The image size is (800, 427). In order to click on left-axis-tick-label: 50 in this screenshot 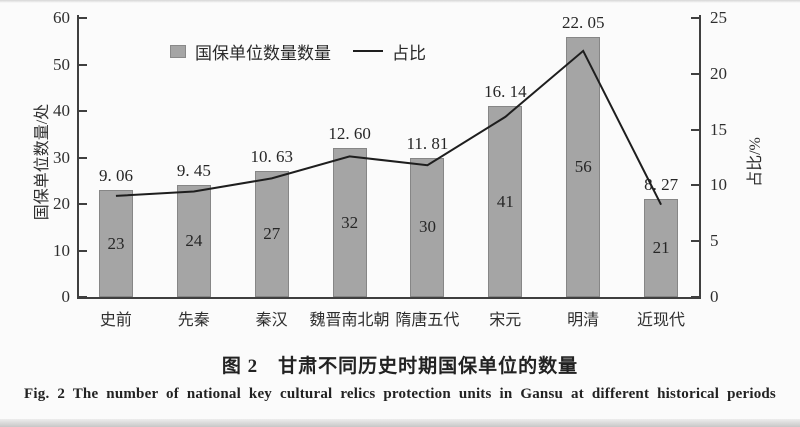, I will do `click(61, 64)`.